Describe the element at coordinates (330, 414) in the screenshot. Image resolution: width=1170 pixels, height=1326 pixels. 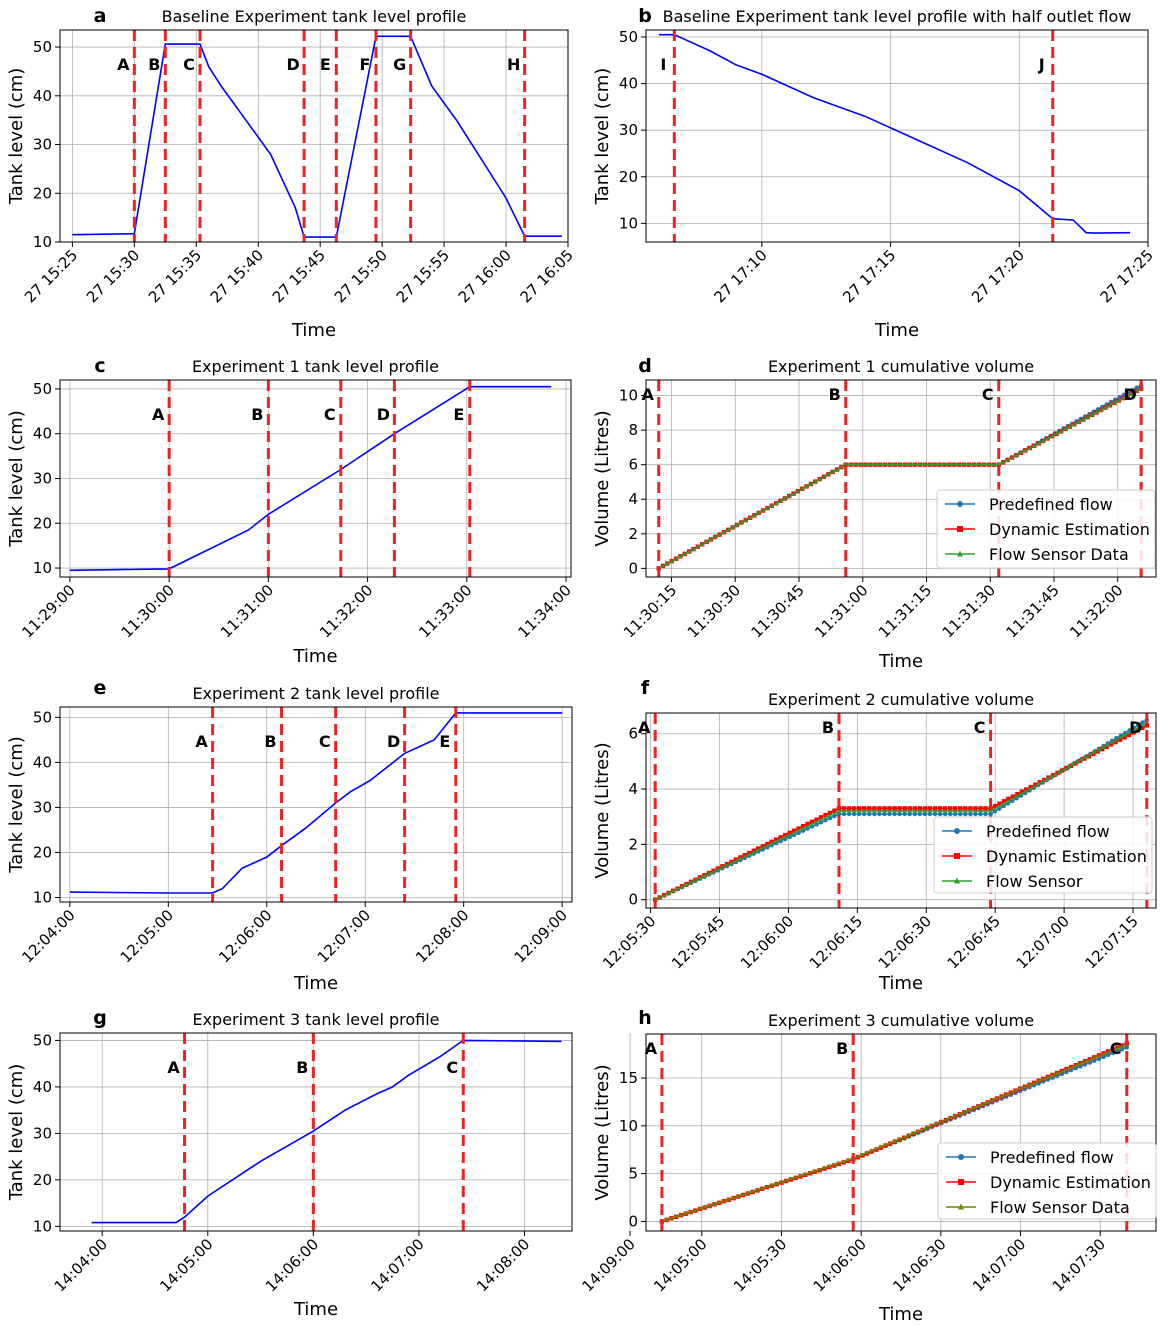
I see `event-label-c: C` at that location.